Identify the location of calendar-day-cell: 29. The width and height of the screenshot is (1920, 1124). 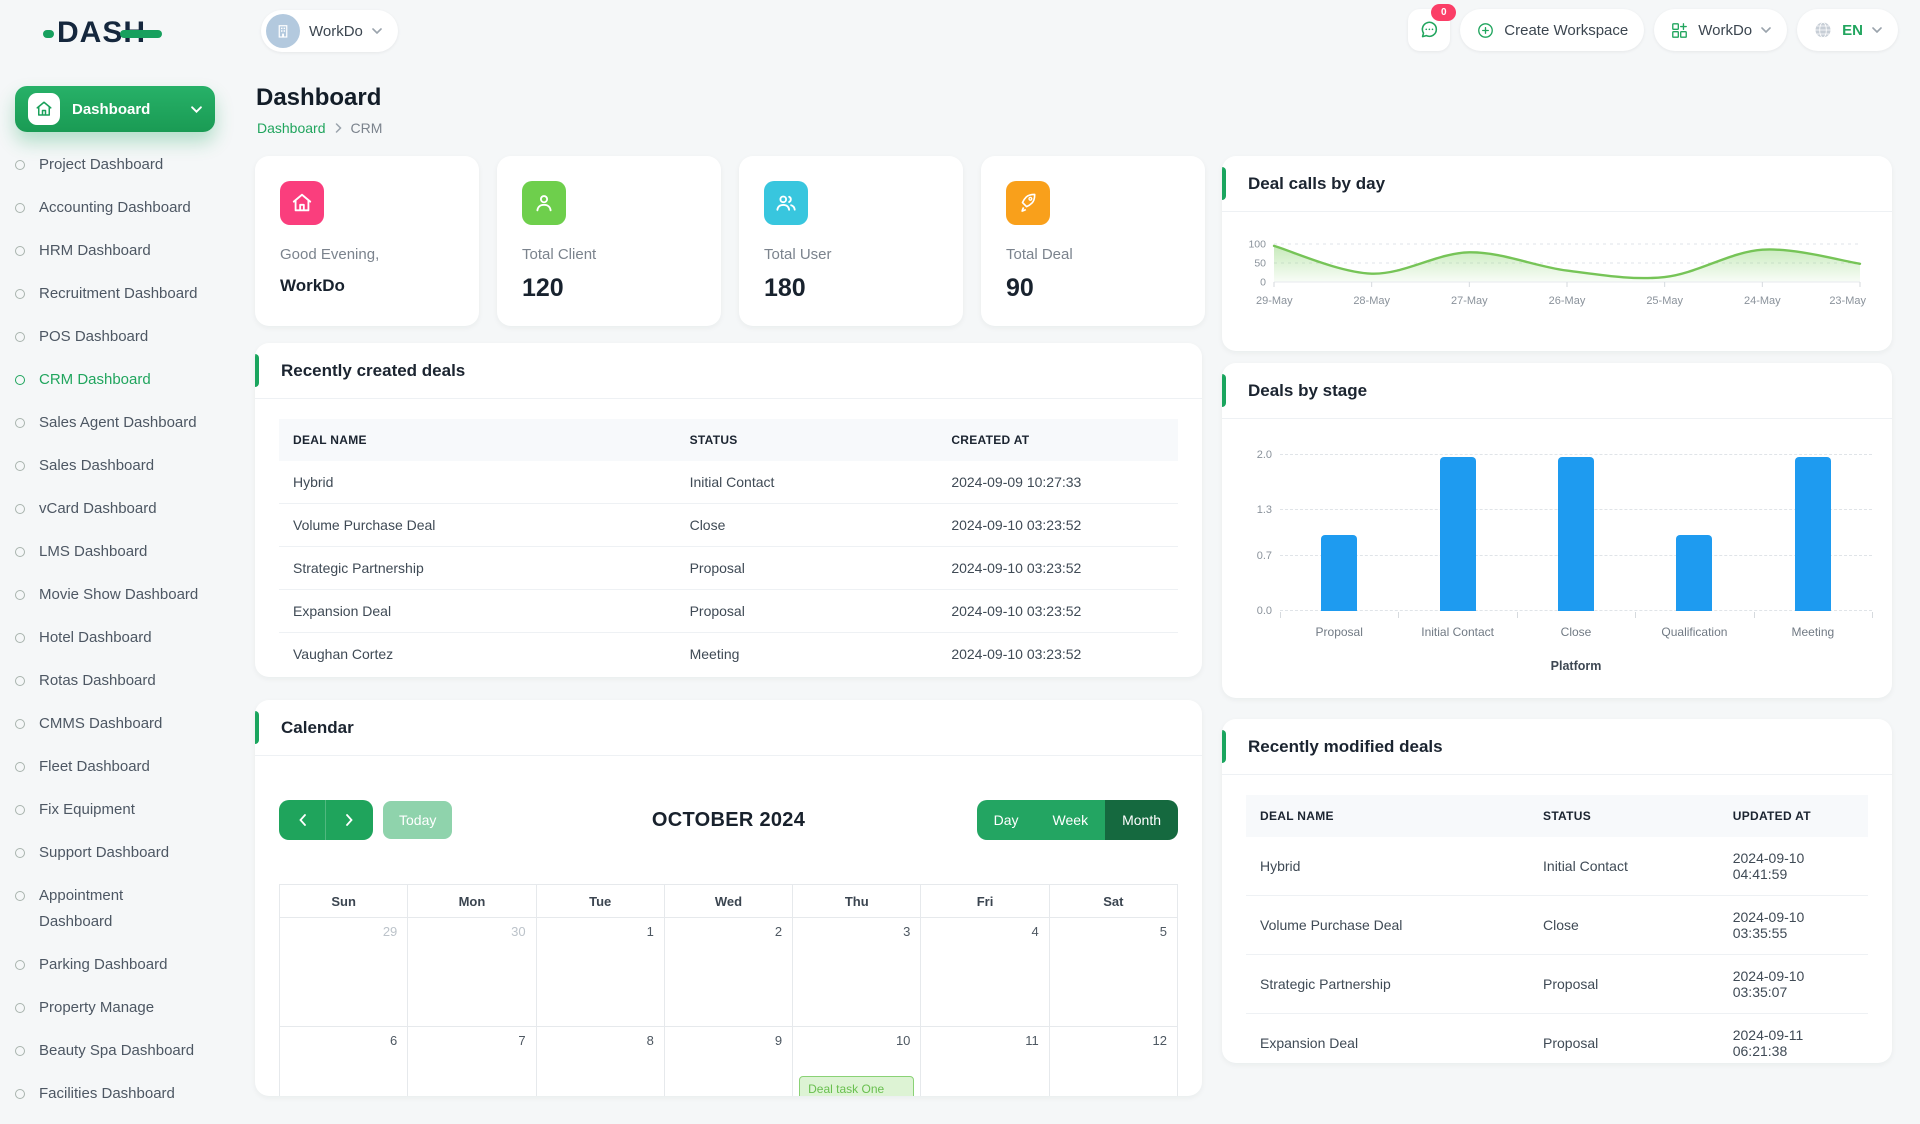
(343, 972).